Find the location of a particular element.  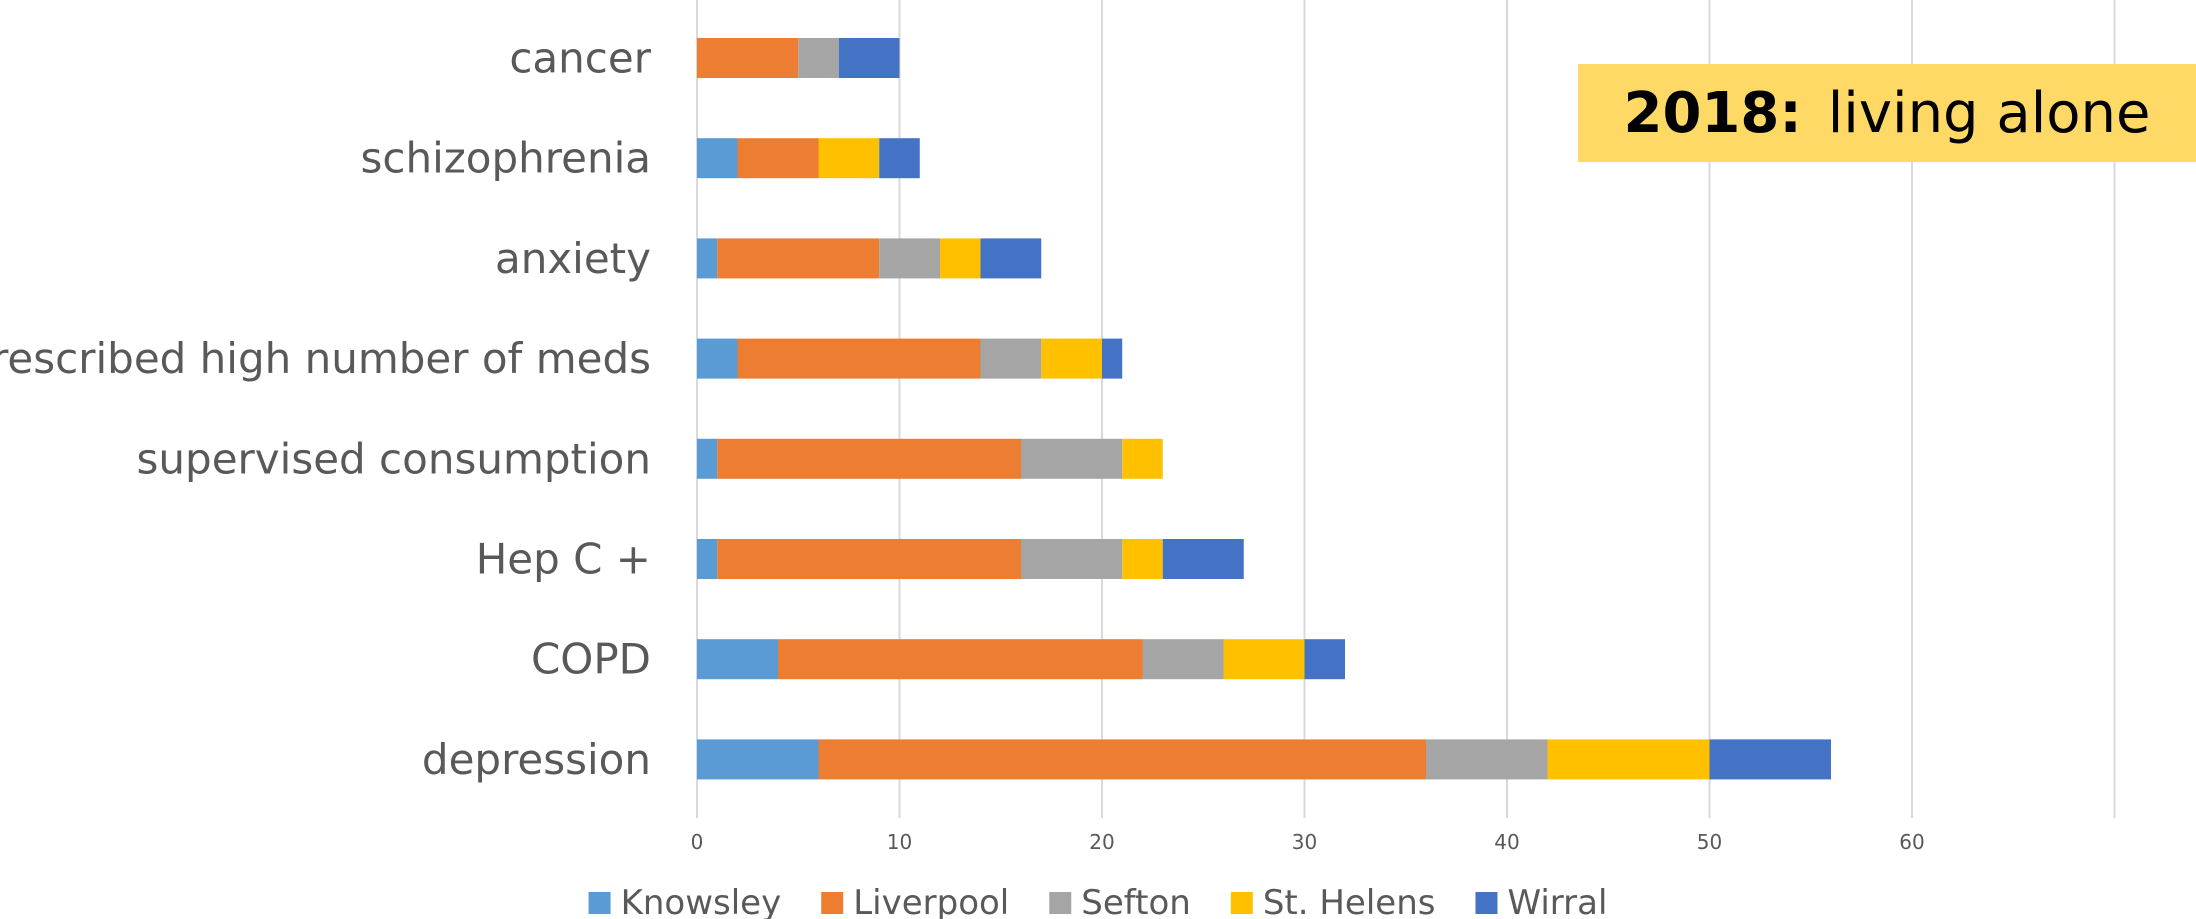

x-tick-label: 0 is located at coordinates (697, 842).